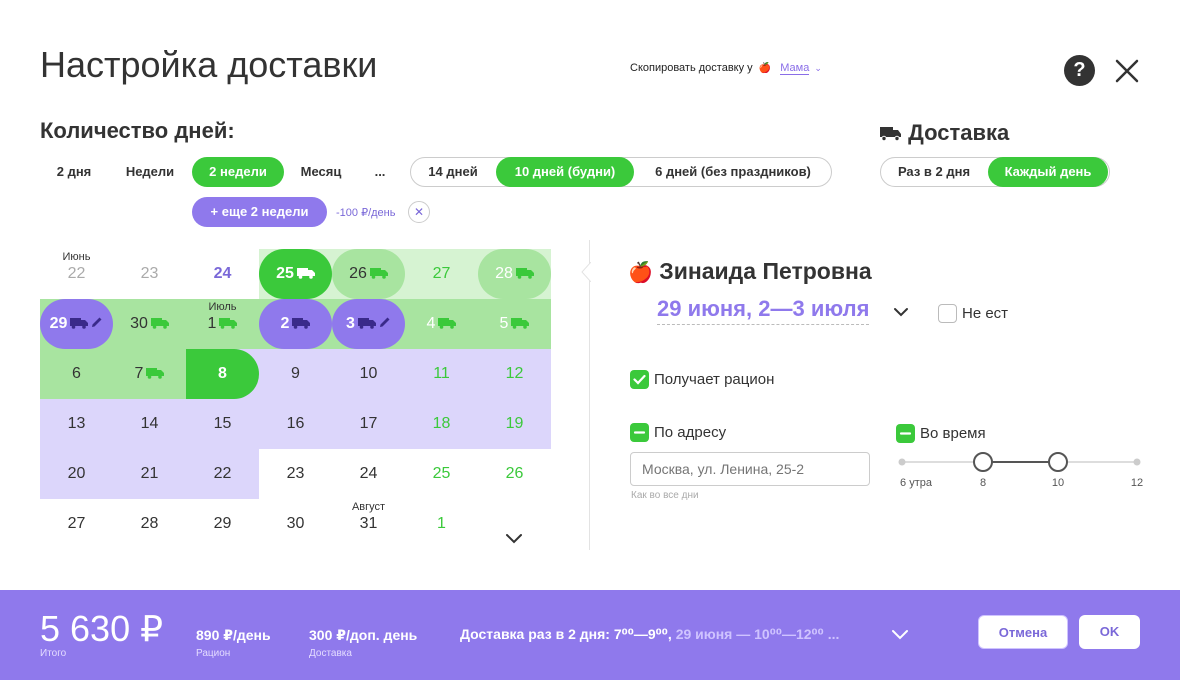 The image size is (1180, 680). I want to click on days-option-2weeks: 2 недели, so click(238, 172).